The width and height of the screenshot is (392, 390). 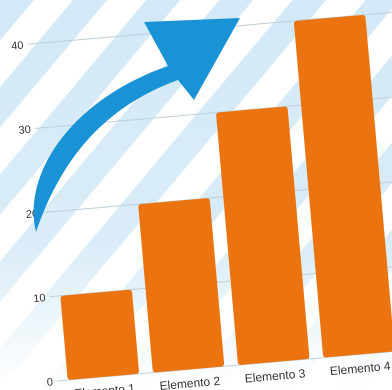 What do you see at coordinates (105, 385) in the screenshot?
I see `x-tick-label: Elemento 1` at bounding box center [105, 385].